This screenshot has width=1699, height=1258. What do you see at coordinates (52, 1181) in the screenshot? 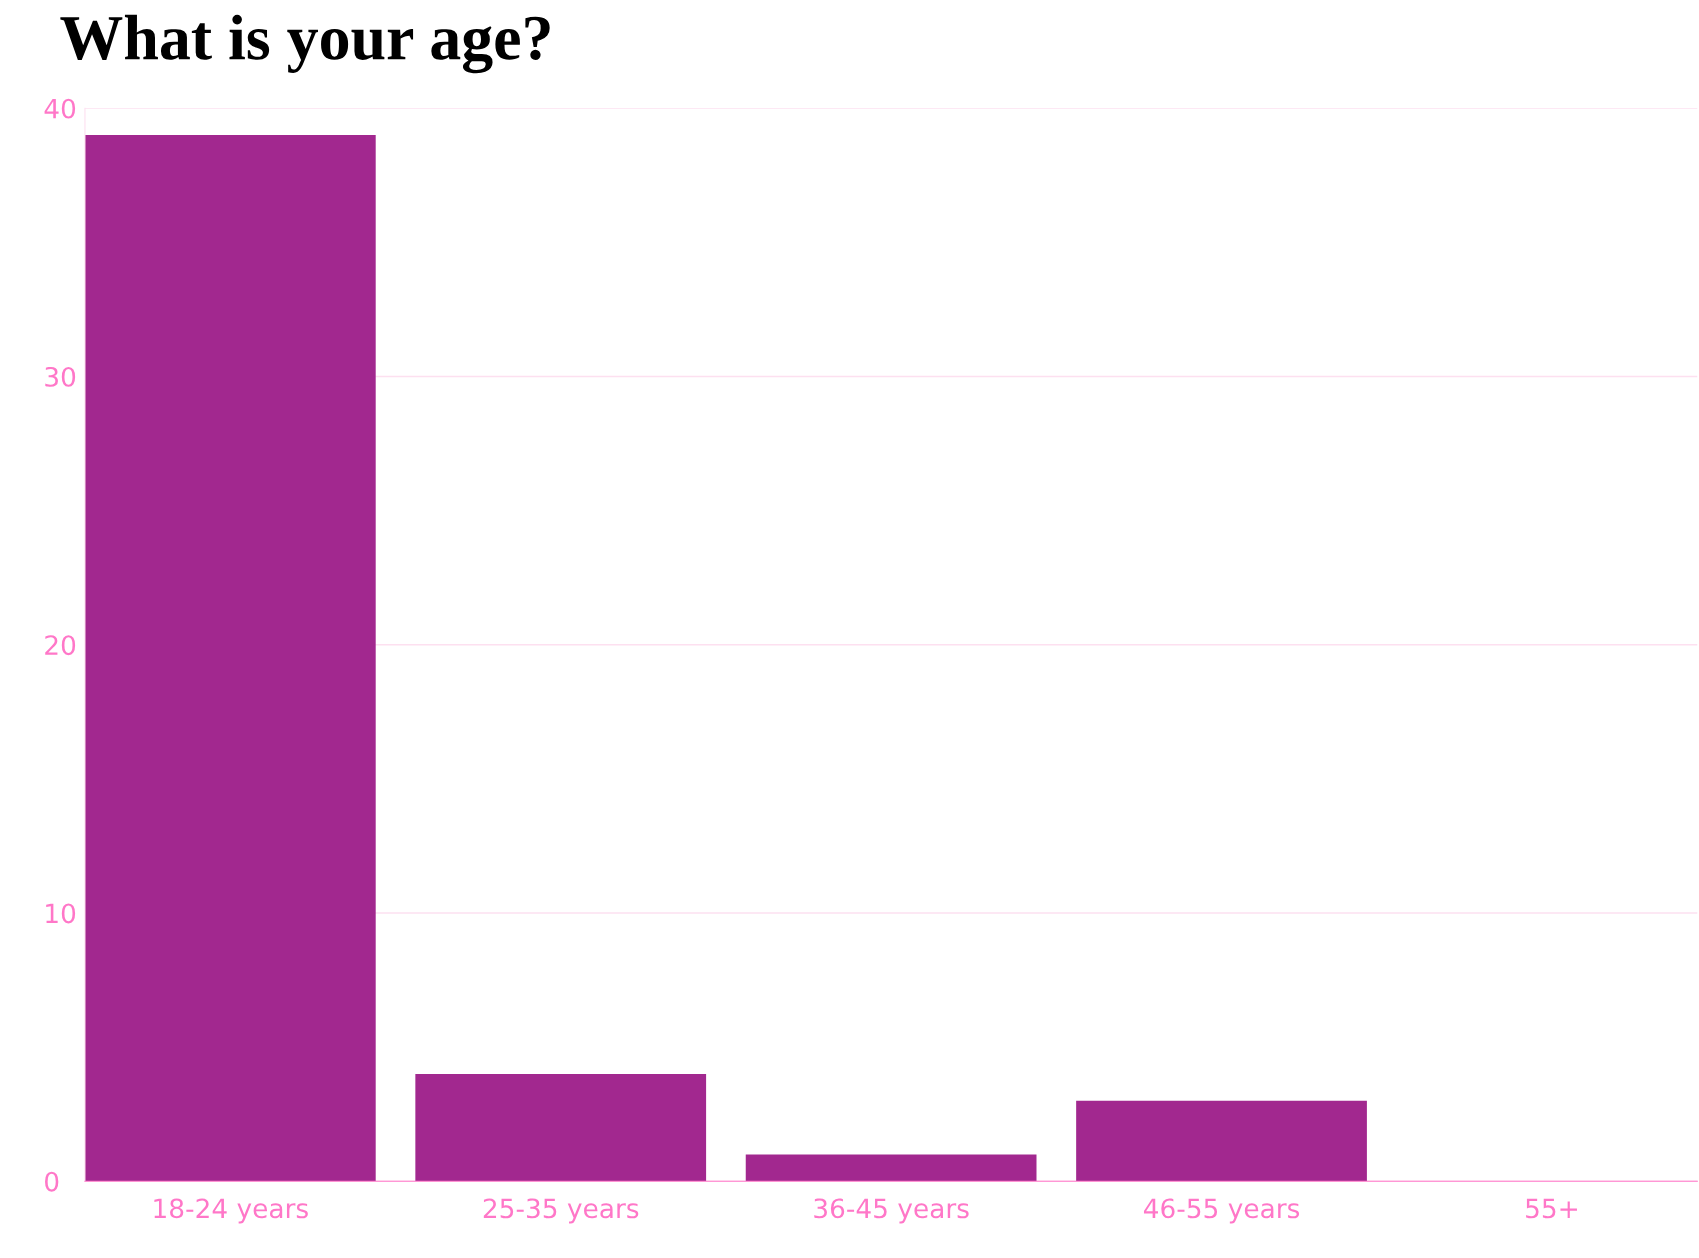
I see `y-tick-label: 0` at bounding box center [52, 1181].